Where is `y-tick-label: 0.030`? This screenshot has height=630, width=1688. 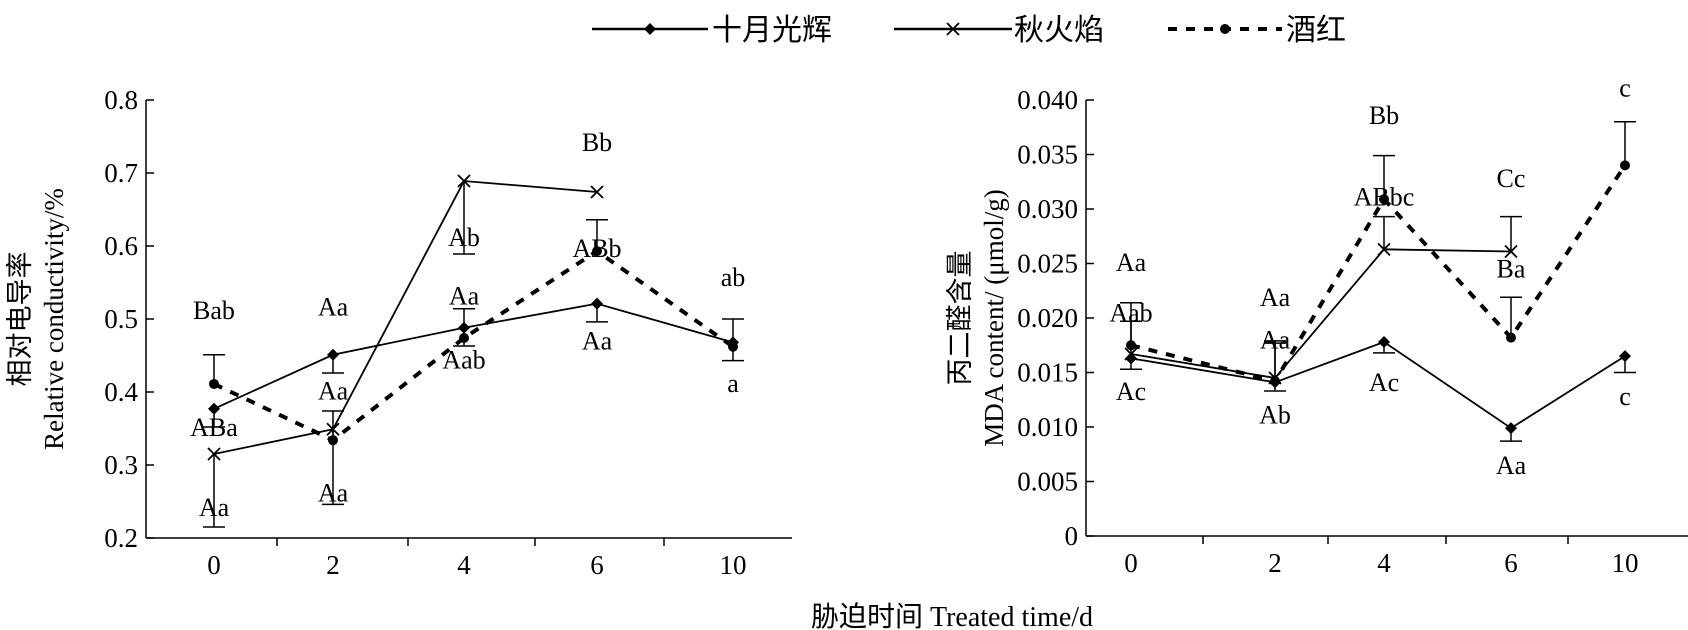 y-tick-label: 0.030 is located at coordinates (1047, 209).